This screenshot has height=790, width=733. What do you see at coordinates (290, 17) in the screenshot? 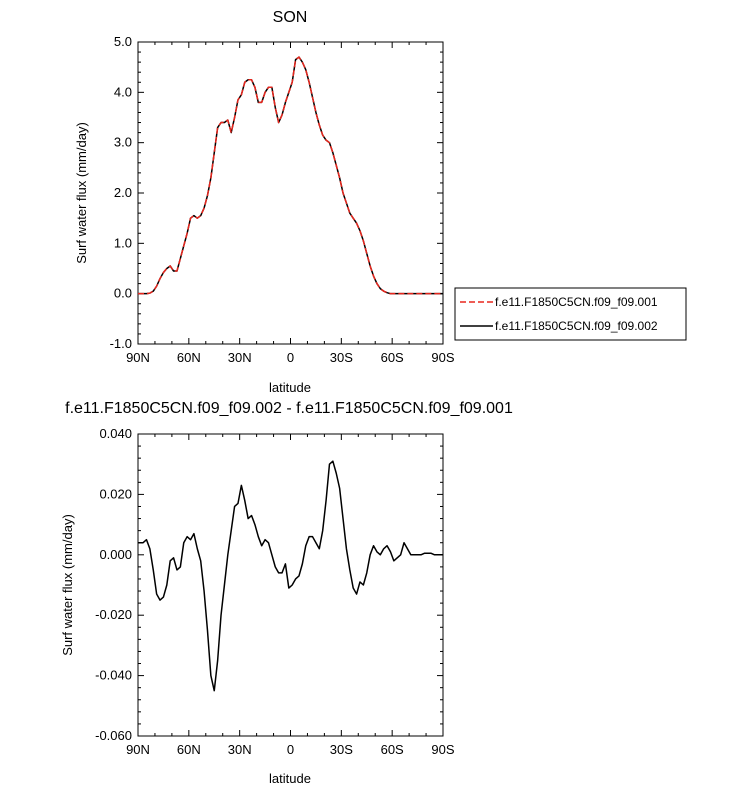
I see `top-chart-title: SON` at bounding box center [290, 17].